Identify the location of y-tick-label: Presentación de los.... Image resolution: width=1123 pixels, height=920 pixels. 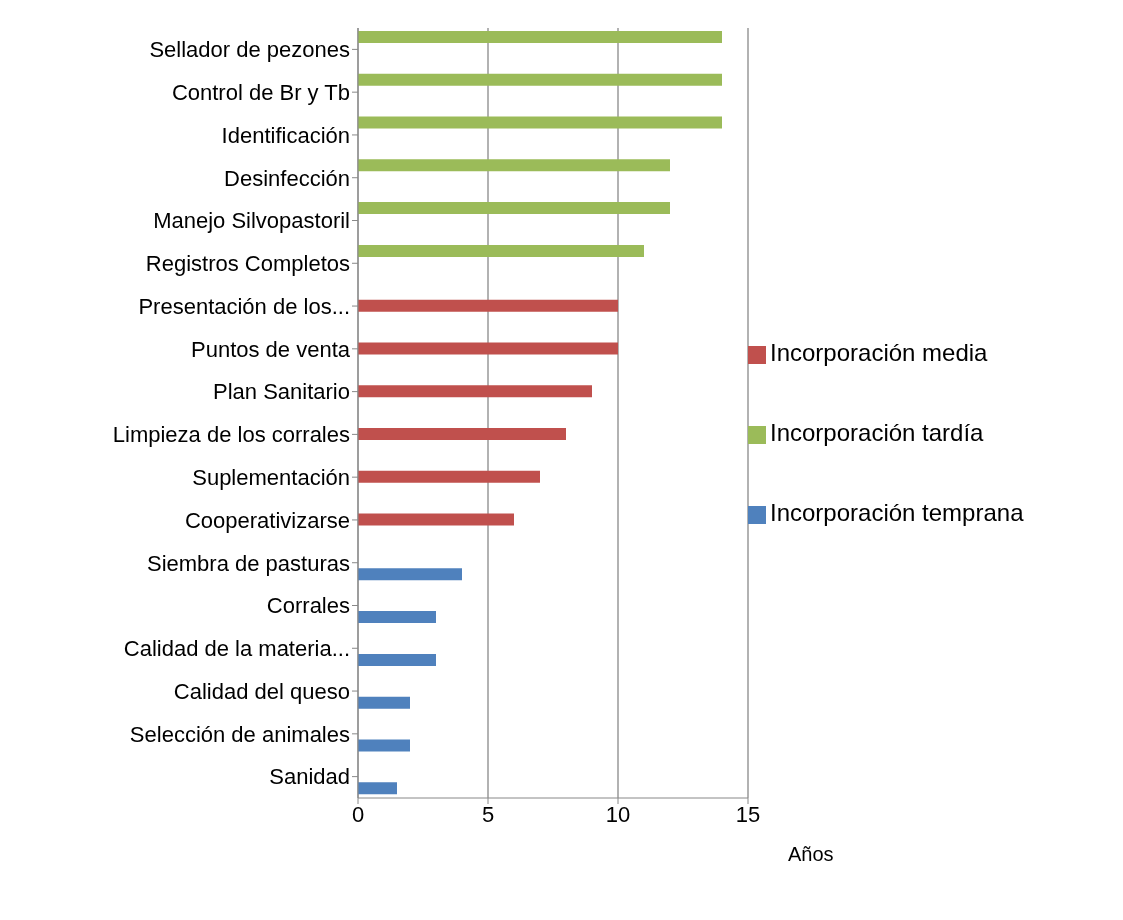
(244, 306).